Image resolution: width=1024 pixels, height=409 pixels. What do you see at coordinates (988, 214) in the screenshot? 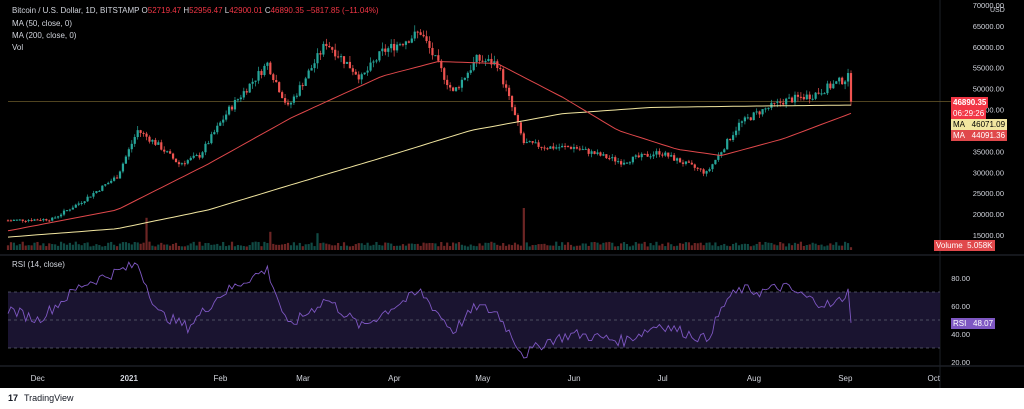
I see `price-tick-label: 20000.00` at bounding box center [988, 214].